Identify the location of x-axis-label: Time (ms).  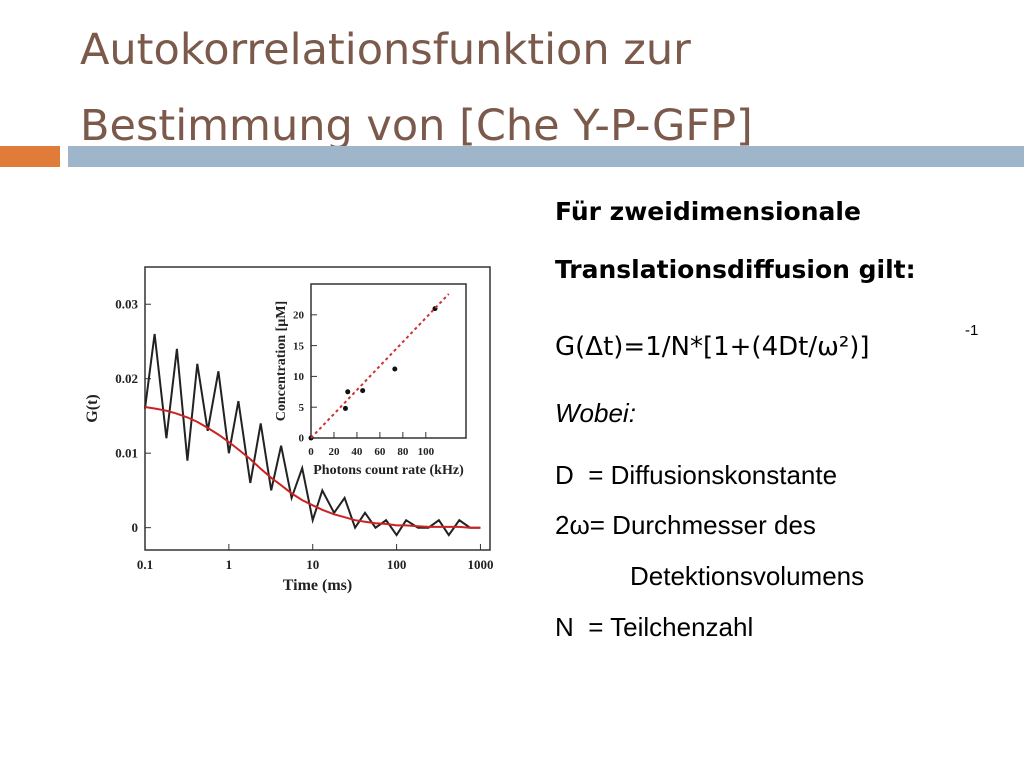
(317, 585).